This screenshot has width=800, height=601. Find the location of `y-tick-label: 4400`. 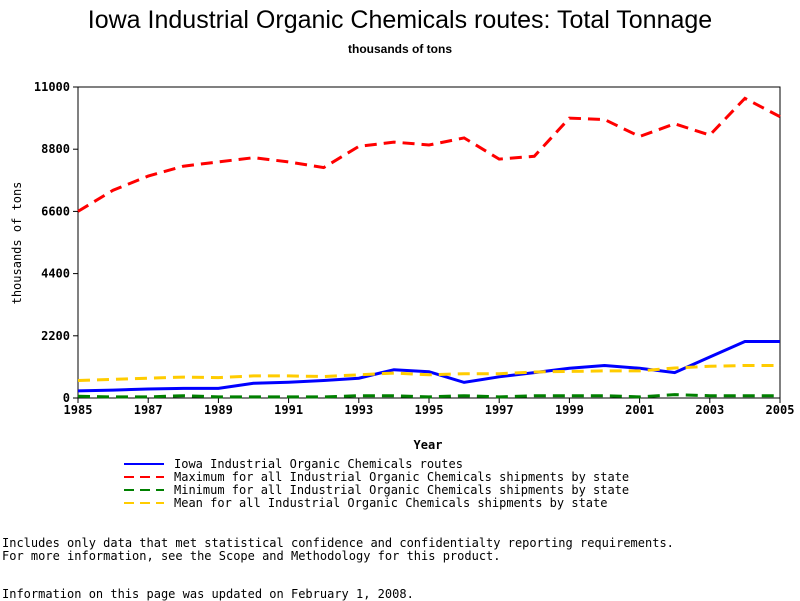

y-tick-label: 4400 is located at coordinates (55, 274).